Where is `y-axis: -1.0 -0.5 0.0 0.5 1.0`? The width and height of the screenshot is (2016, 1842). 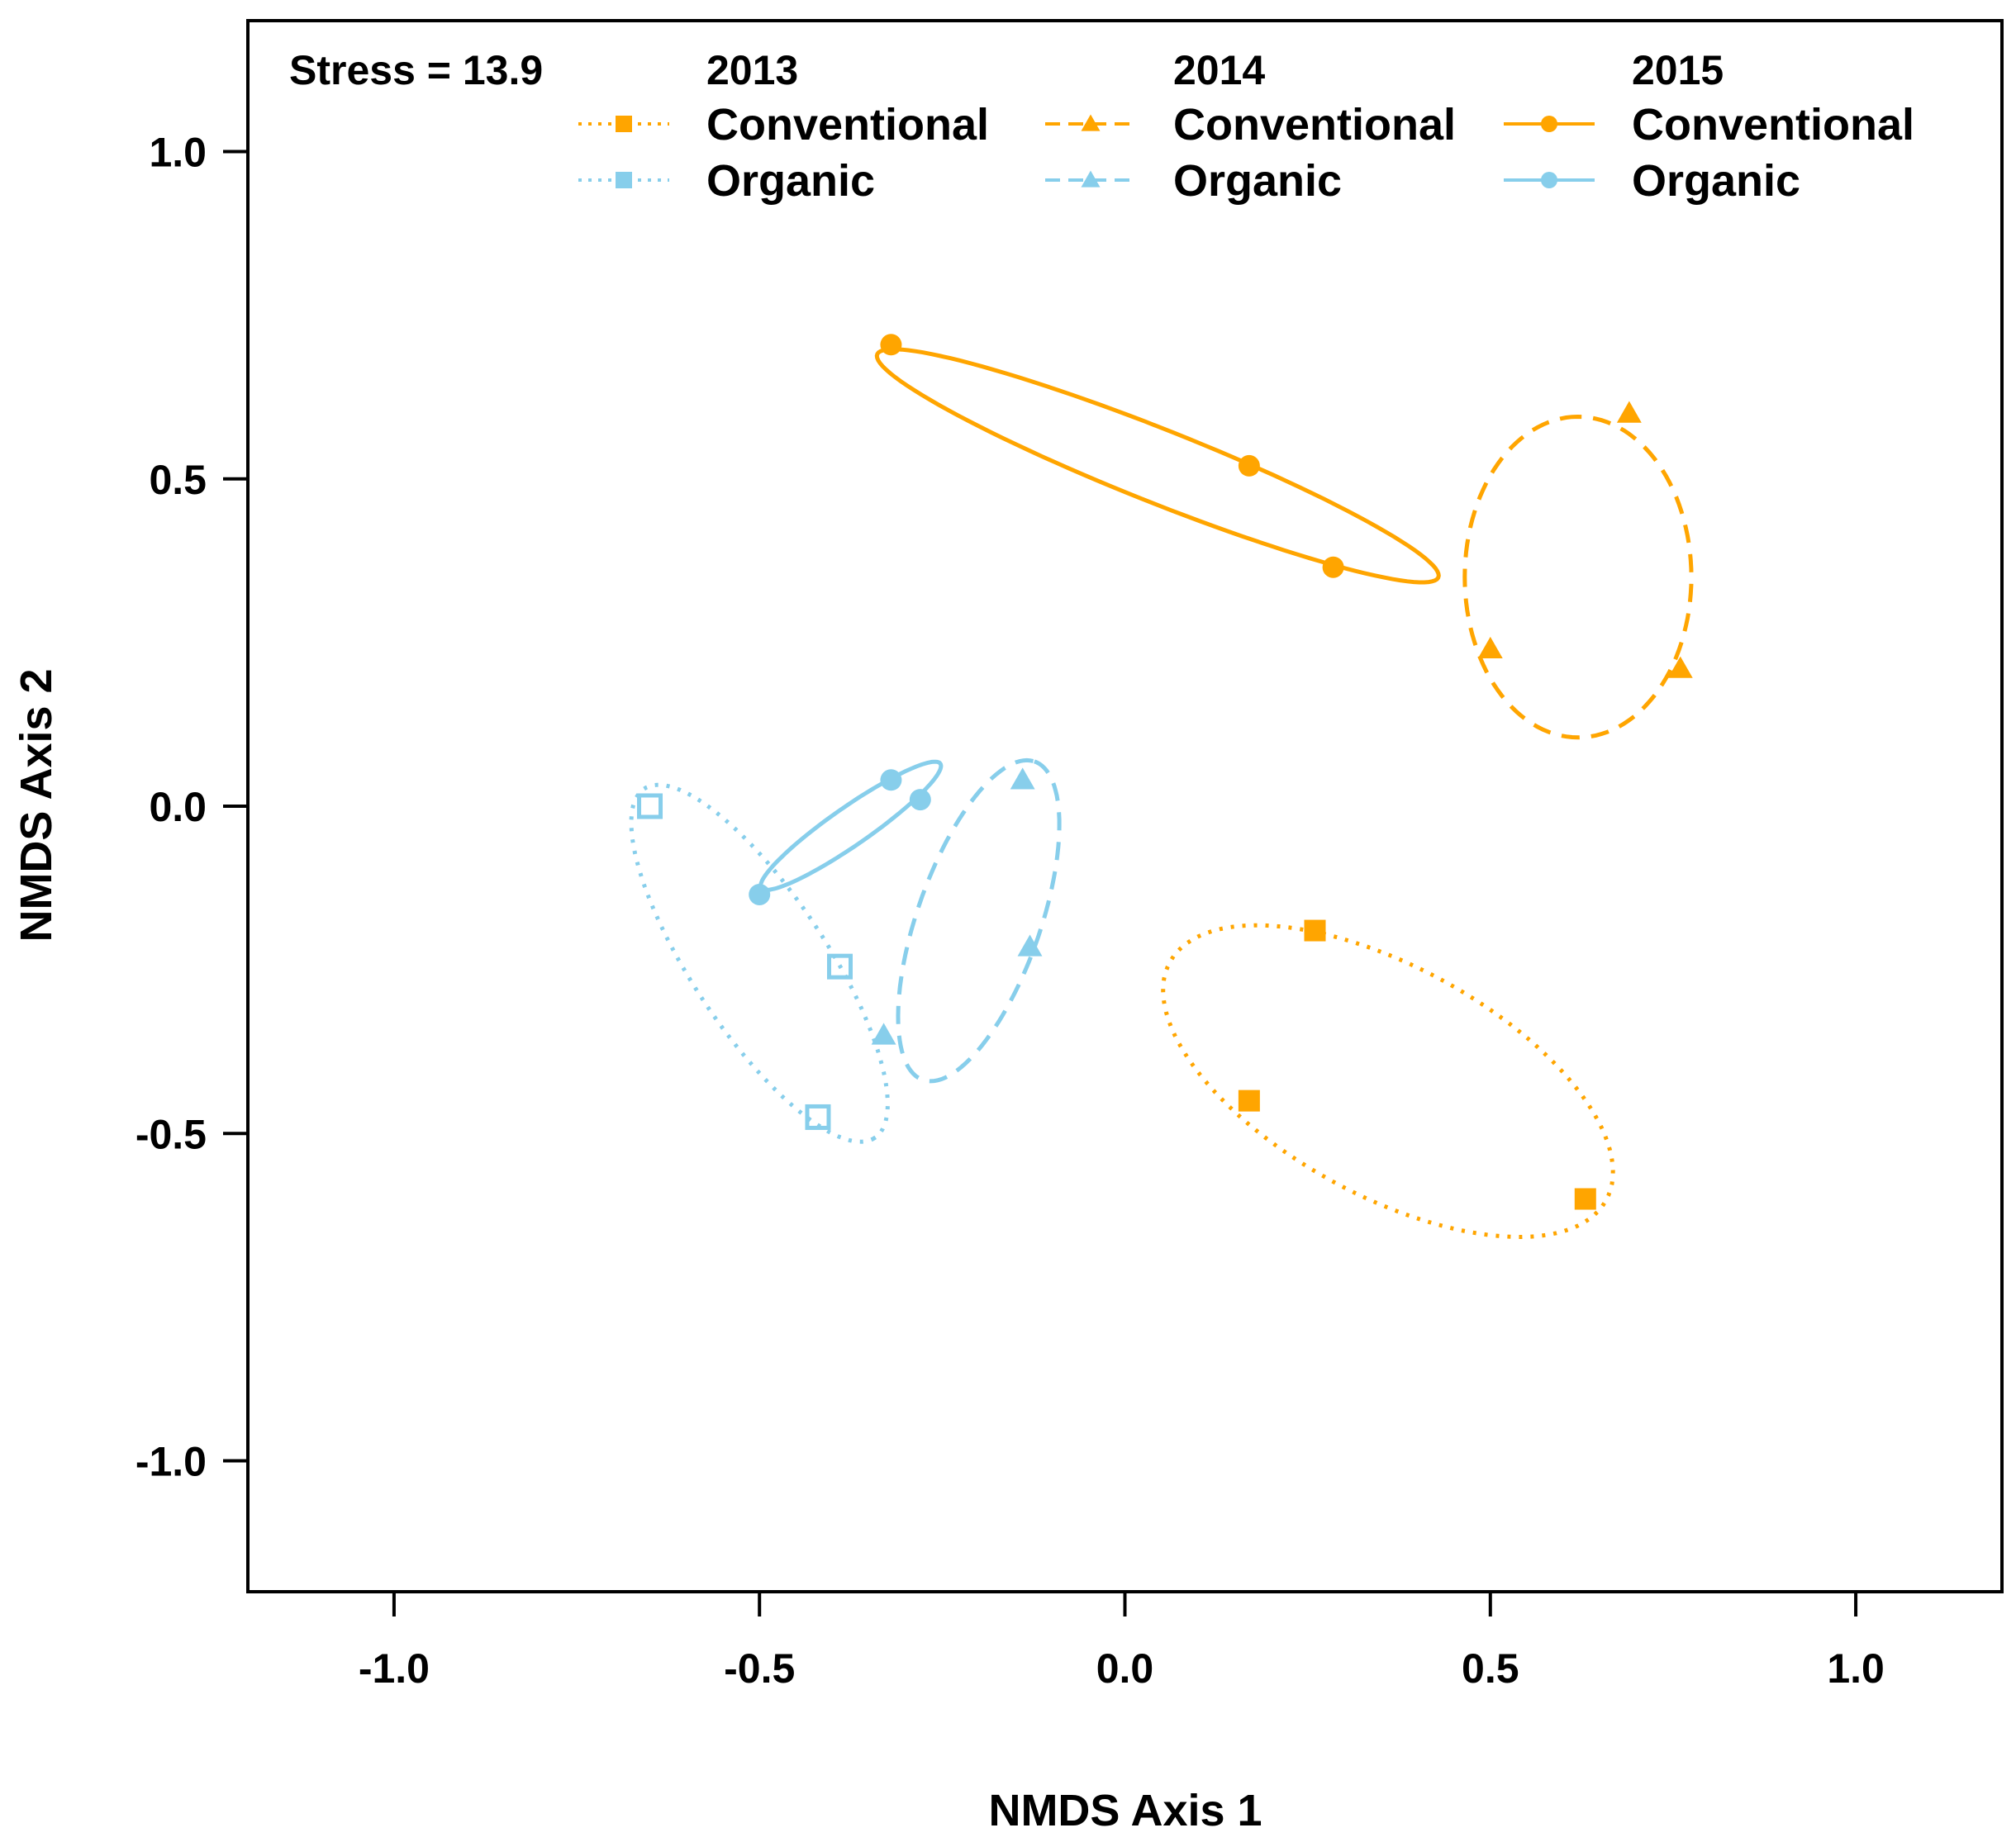 y-axis: -1.0 -0.5 0.0 0.5 1.0 is located at coordinates (193, 808).